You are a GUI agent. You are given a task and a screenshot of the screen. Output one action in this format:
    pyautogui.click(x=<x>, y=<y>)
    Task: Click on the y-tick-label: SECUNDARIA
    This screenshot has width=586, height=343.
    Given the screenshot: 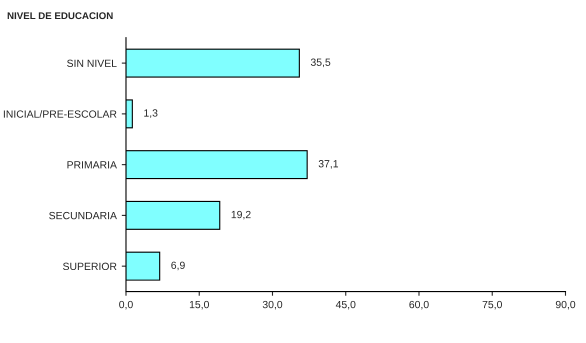 What is the action you would take?
    pyautogui.click(x=83, y=216)
    